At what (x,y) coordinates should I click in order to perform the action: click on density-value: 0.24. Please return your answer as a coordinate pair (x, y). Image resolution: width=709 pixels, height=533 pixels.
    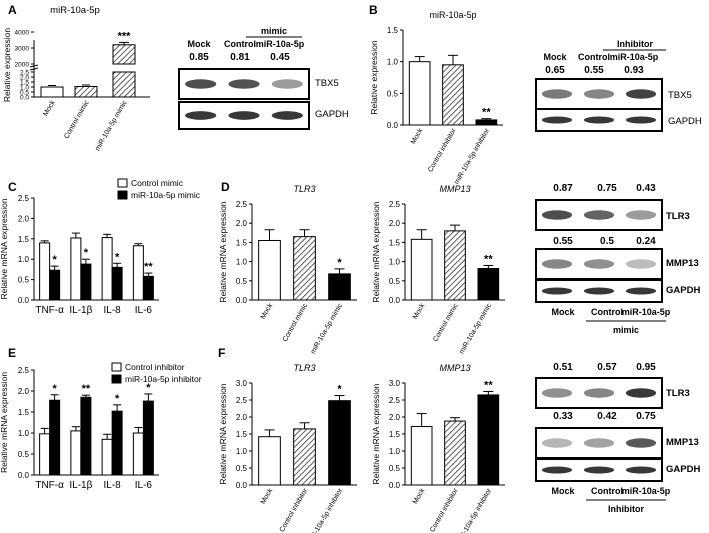
    Looking at the image, I should click on (646, 241).